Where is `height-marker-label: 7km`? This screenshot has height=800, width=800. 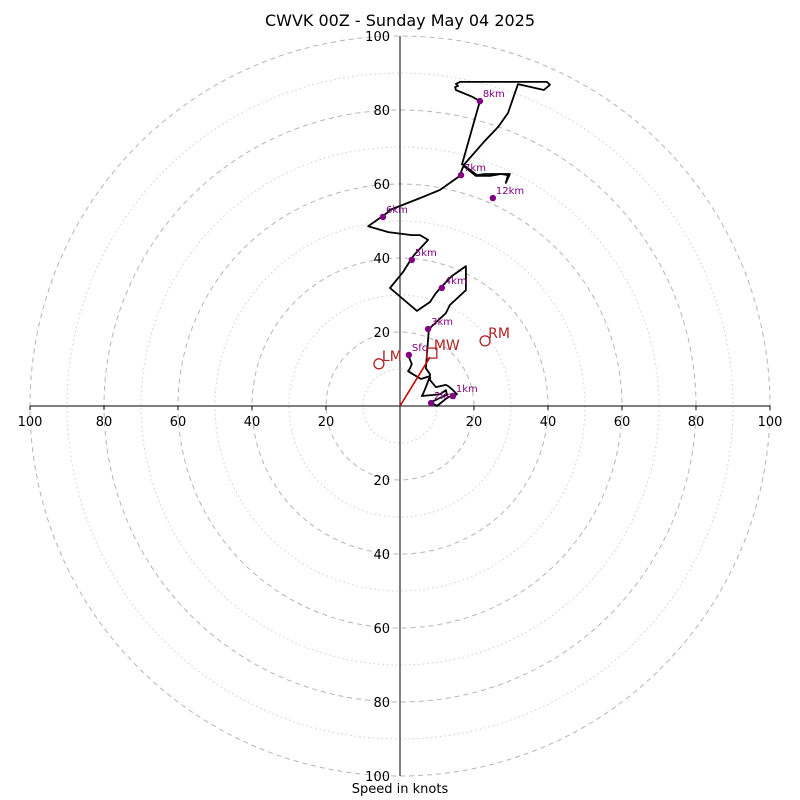
height-marker-label: 7km is located at coordinates (475, 168).